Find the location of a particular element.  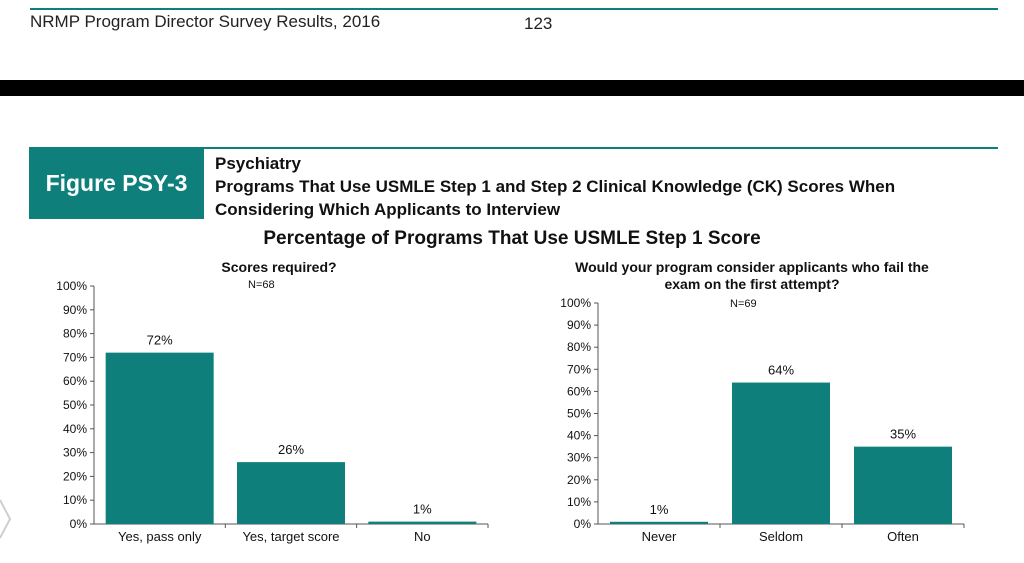

chart-title: Scores required? is located at coordinates (278, 267).